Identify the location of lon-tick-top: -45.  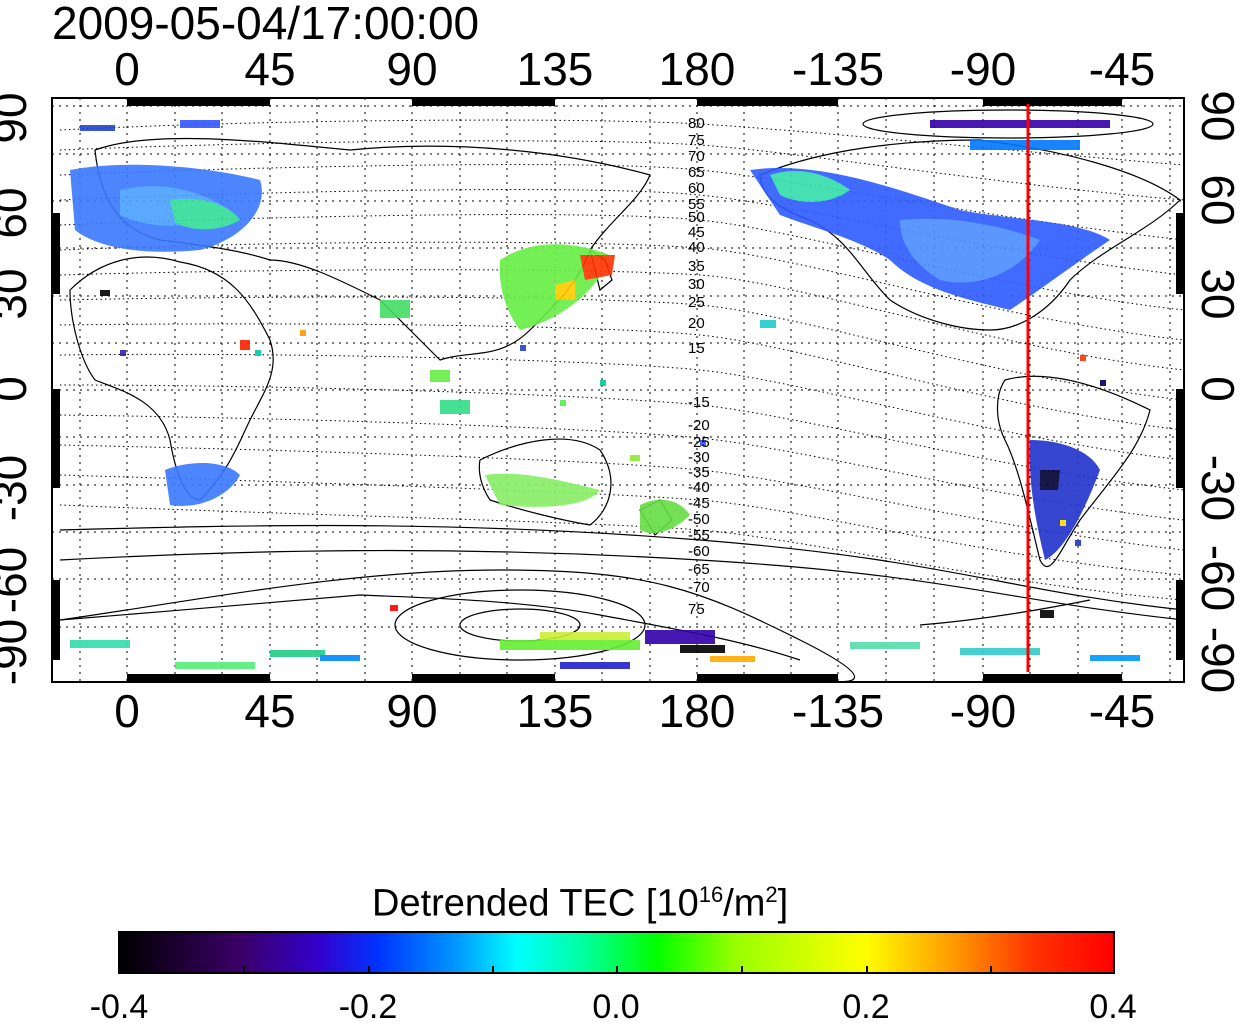
(1122, 69).